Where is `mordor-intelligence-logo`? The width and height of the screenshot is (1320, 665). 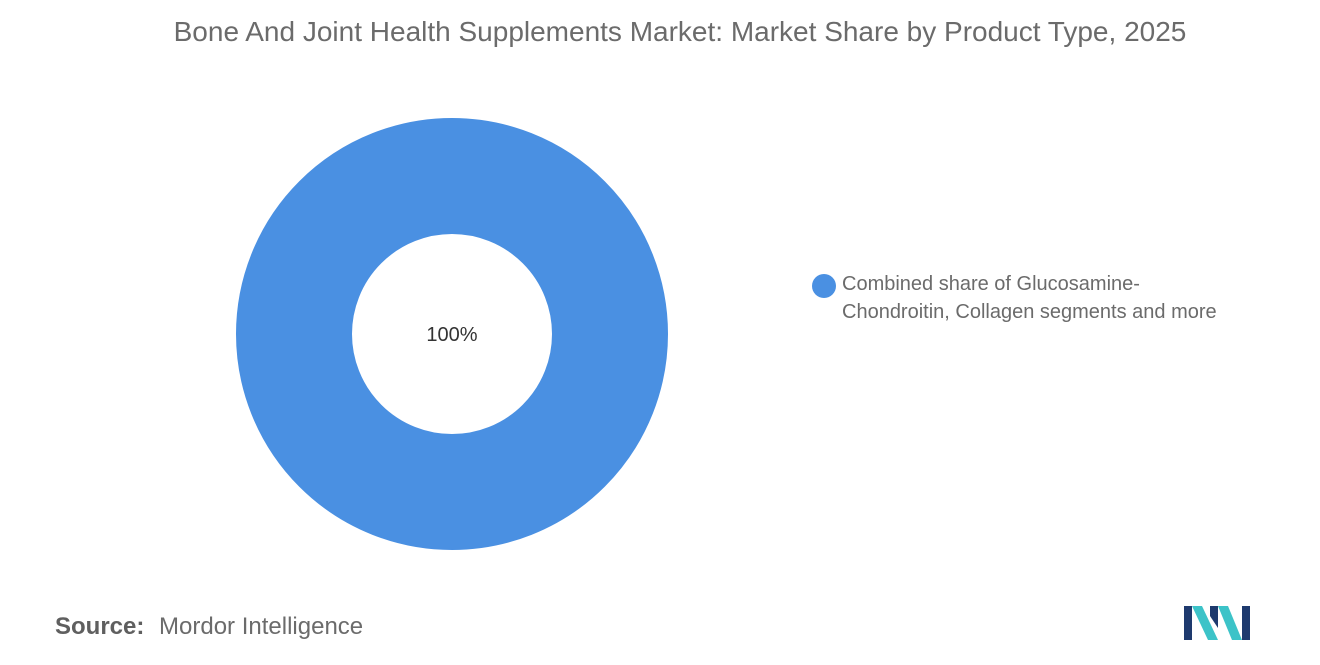 mordor-intelligence-logo is located at coordinates (1217, 623).